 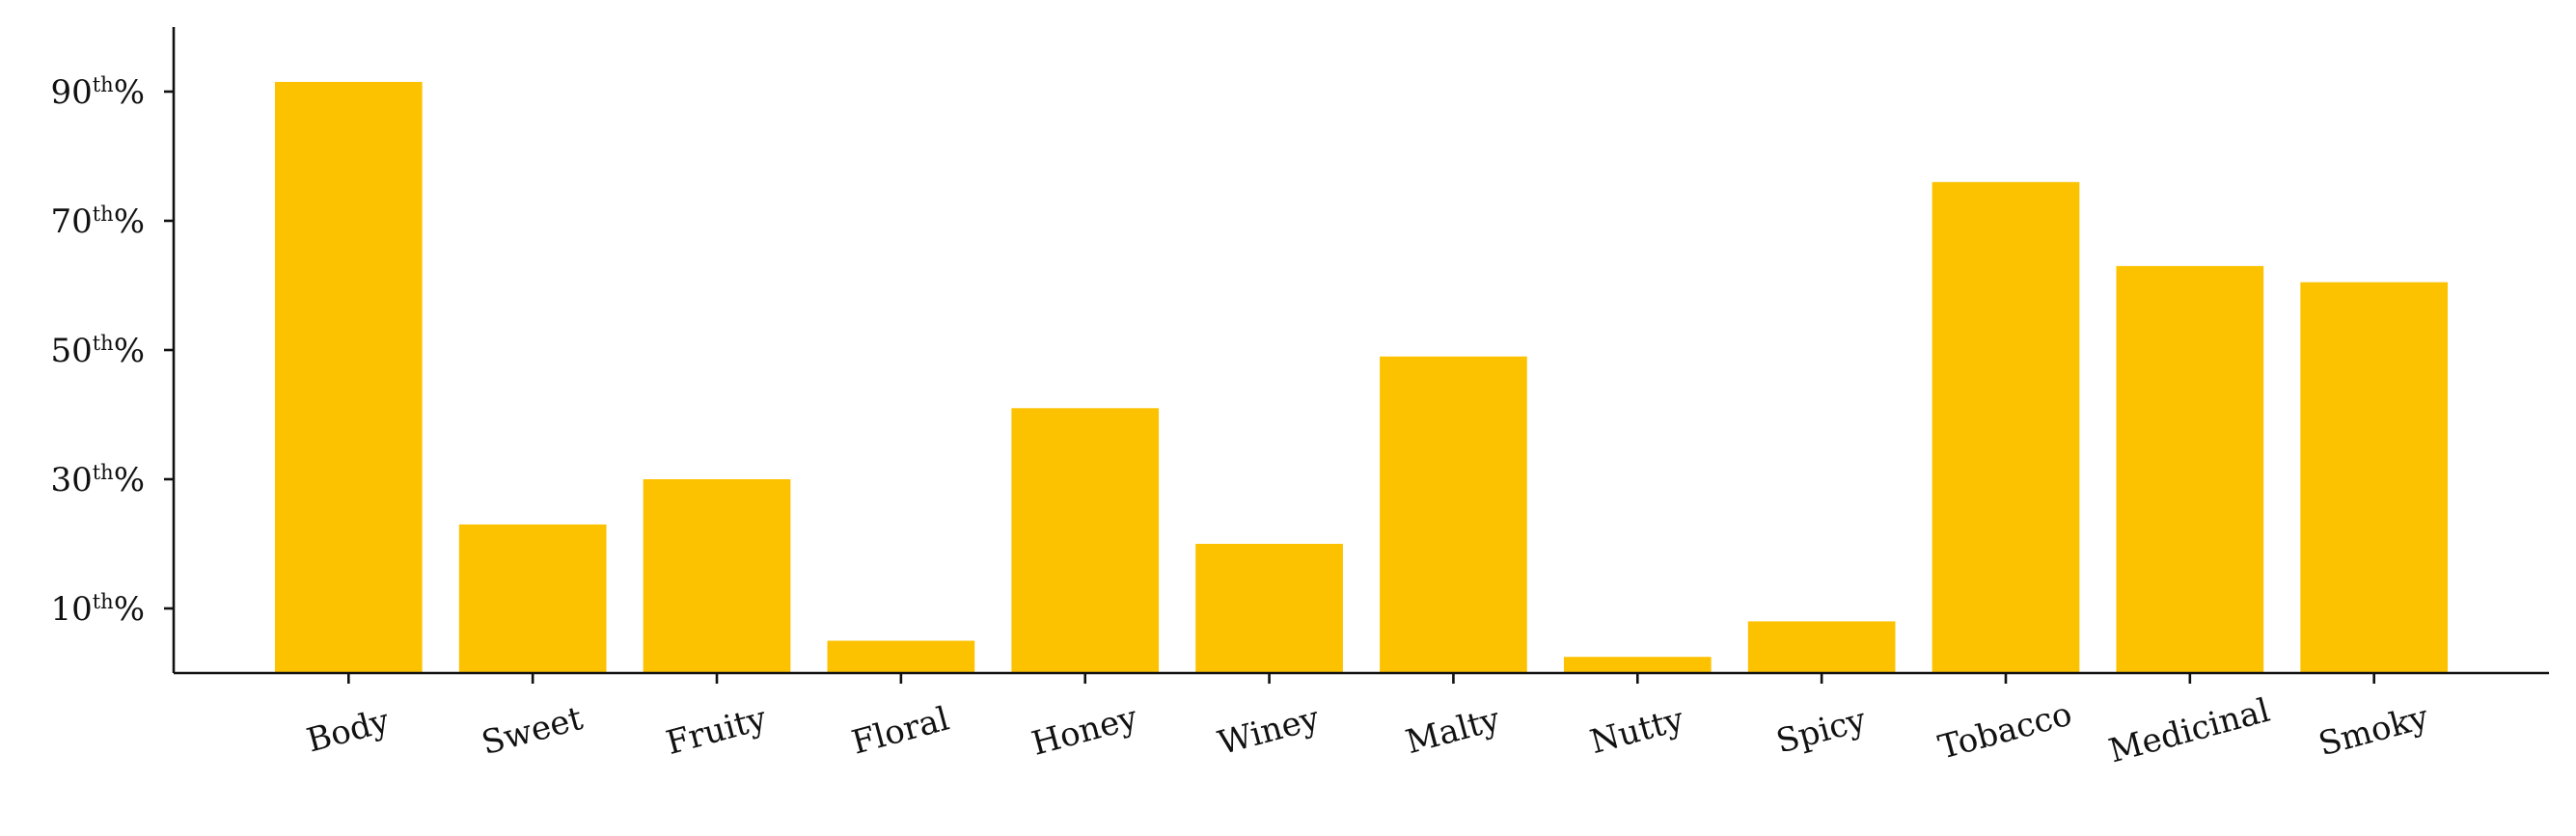 What do you see at coordinates (2190, 731) in the screenshot?
I see `x-tick-label-medicinal: Medicinal` at bounding box center [2190, 731].